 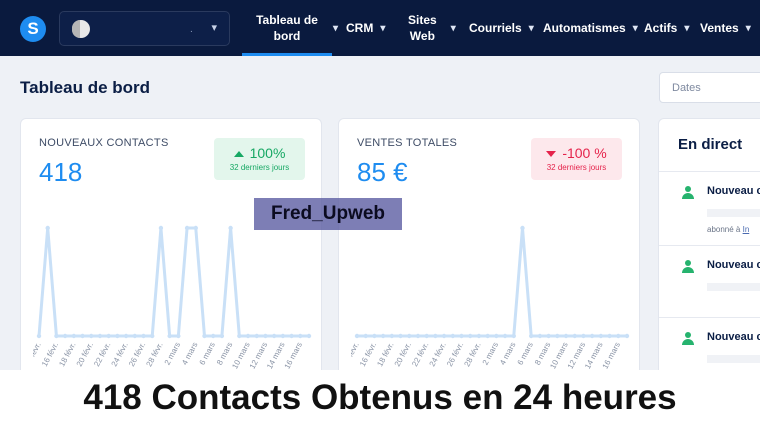 What do you see at coordinates (287, 28) in the screenshot?
I see `nav-tableau-de-bord: Tableau de bord` at bounding box center [287, 28].